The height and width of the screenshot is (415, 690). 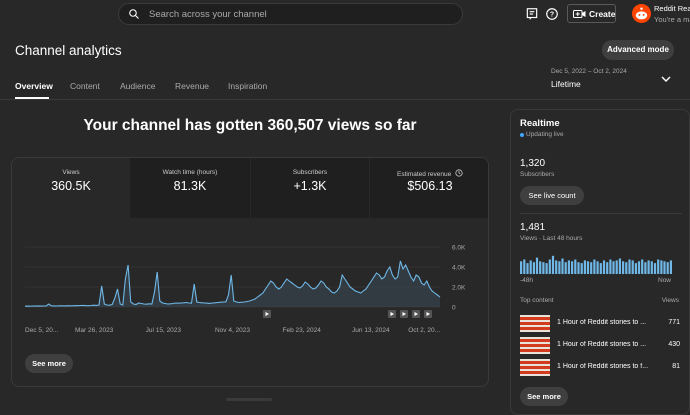 I want to click on search-icon, so click(x=134, y=14).